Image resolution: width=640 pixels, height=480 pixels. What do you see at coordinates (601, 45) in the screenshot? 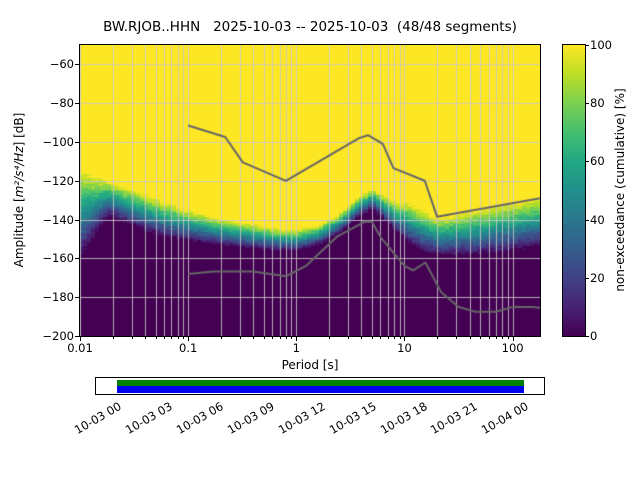
I see `colorbar-tick-label: 100` at bounding box center [601, 45].